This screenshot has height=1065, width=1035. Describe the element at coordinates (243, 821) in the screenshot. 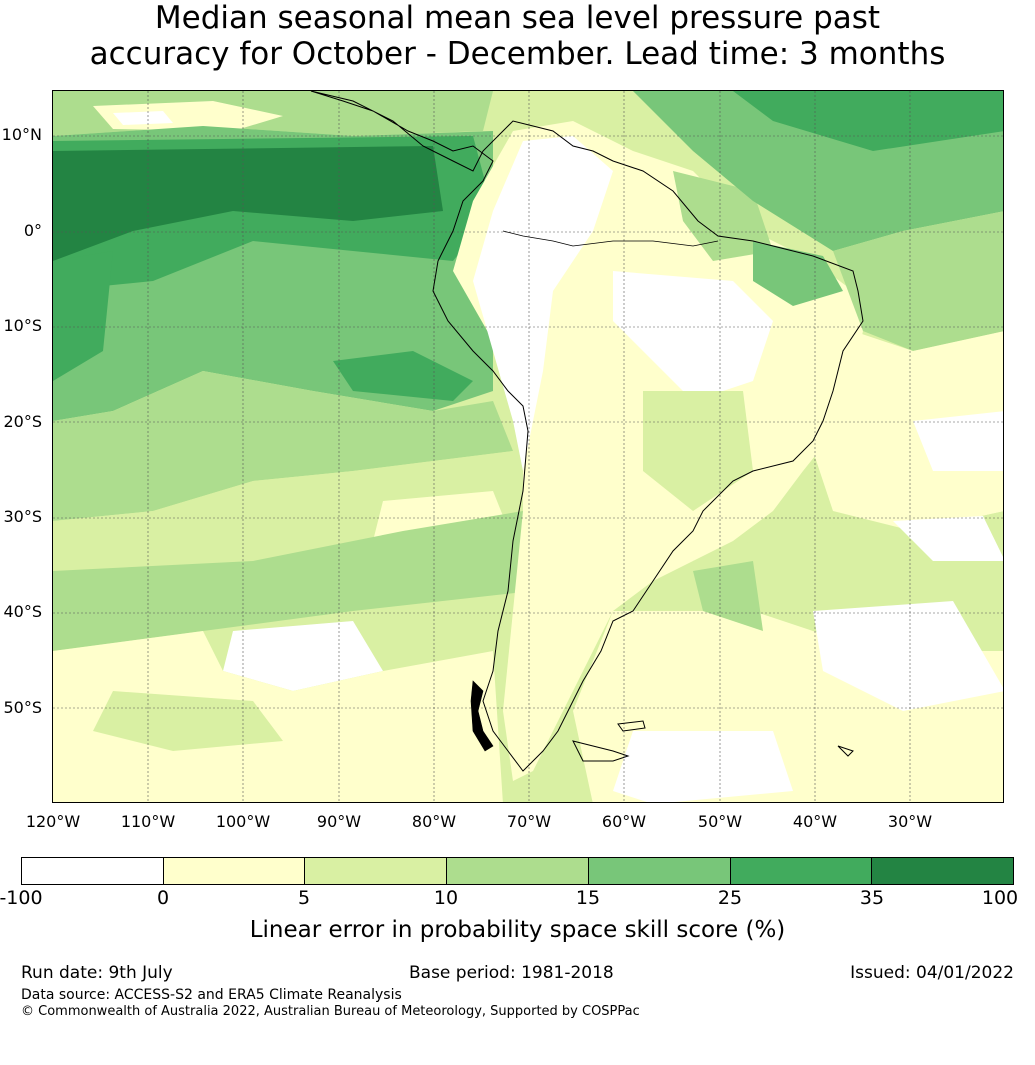

I see `lon-label-100w: 100°W` at that location.